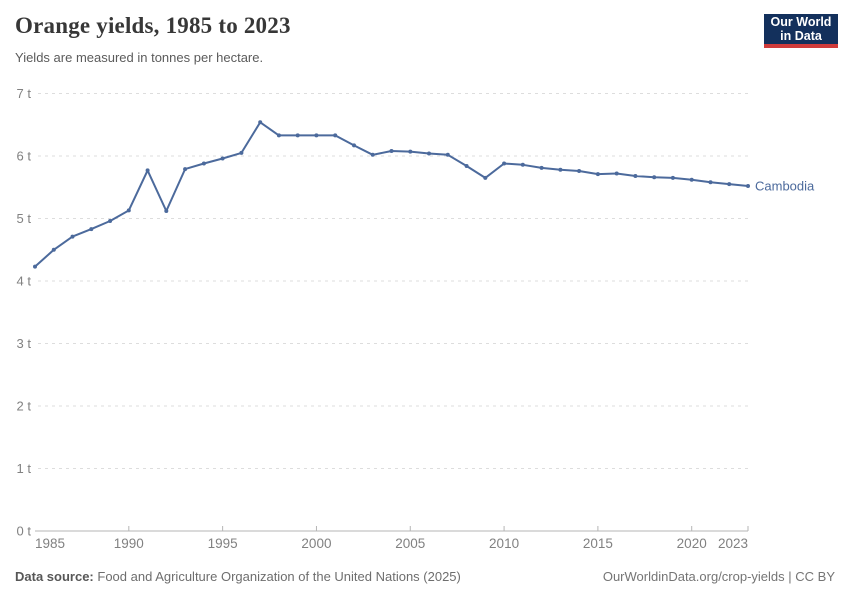 This screenshot has width=850, height=600. Describe the element at coordinates (24, 281) in the screenshot. I see `y-tick-label: 4 t` at that location.